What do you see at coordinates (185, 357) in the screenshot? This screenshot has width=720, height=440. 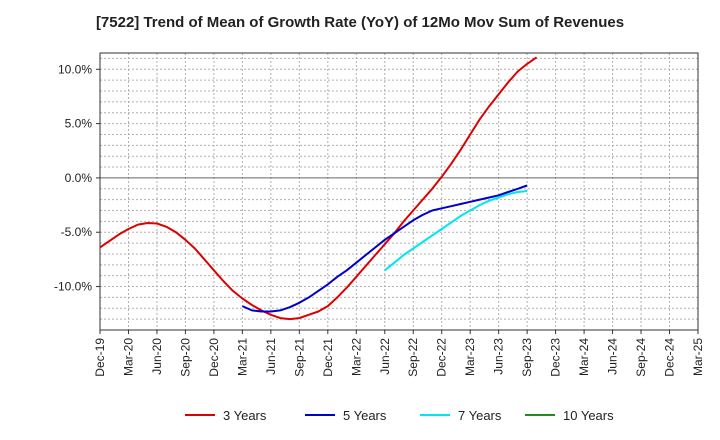 I see `x-tick-label: Sep-20` at bounding box center [185, 357].